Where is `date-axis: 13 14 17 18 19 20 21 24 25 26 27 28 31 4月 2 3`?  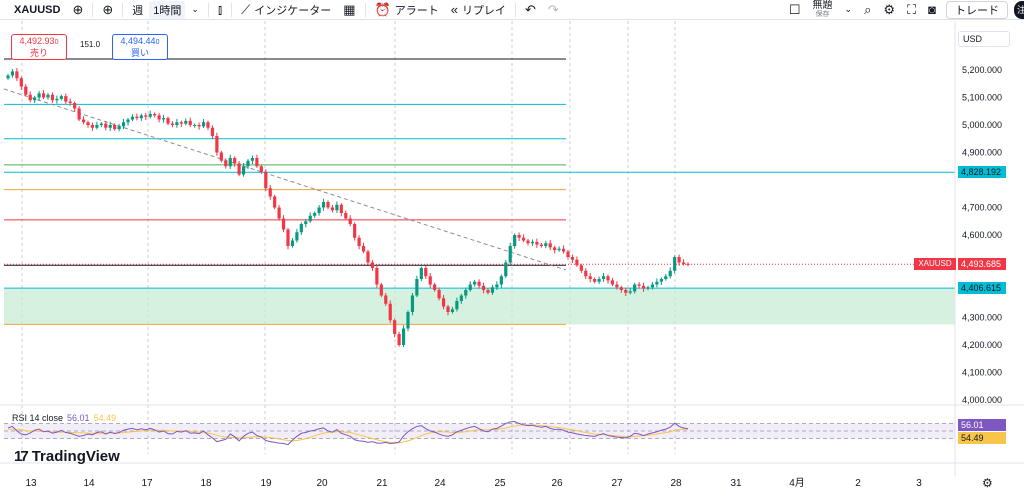 date-axis: 13 14 17 18 19 20 21 24 25 26 27 28 31 4月 2 3 is located at coordinates (473, 483).